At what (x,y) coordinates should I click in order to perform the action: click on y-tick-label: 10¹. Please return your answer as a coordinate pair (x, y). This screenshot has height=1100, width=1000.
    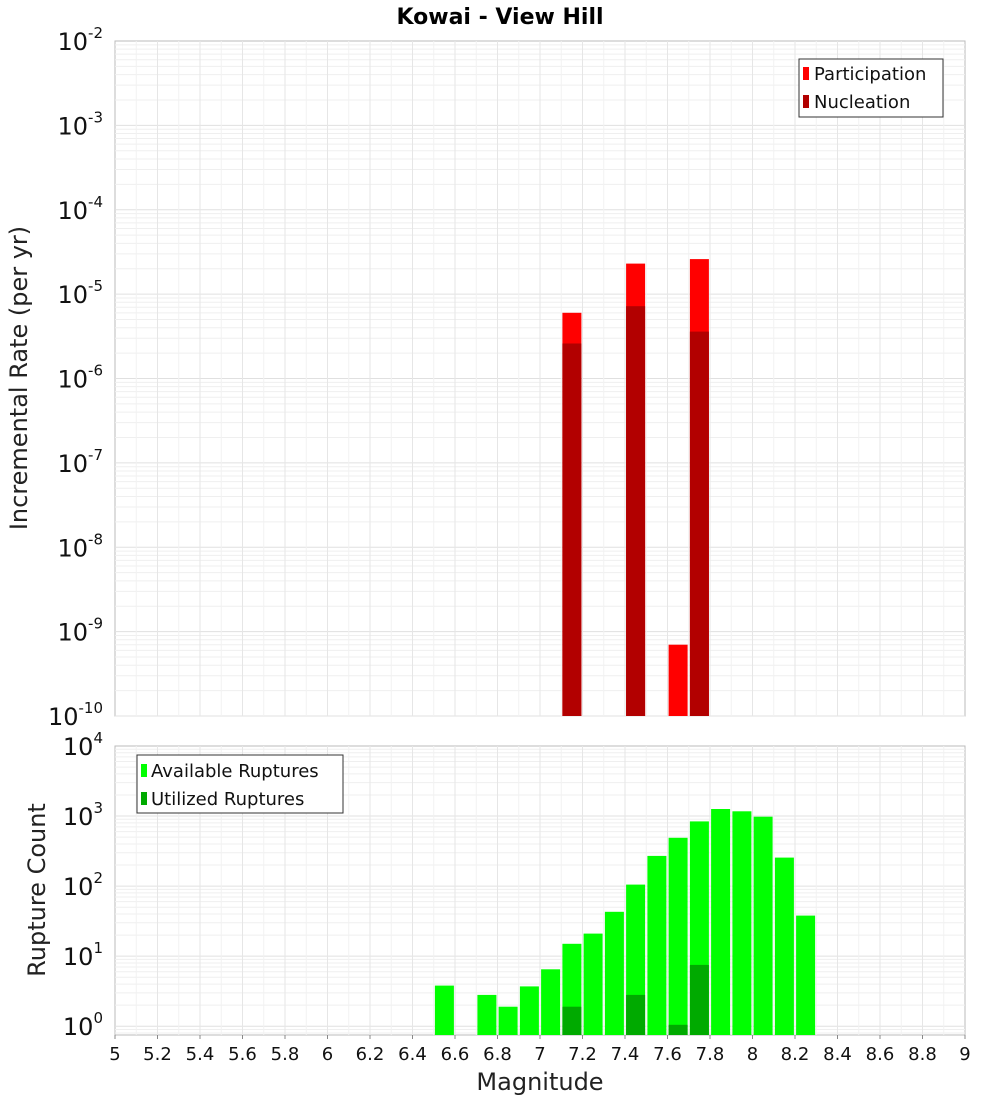
    Looking at the image, I should click on (83, 955).